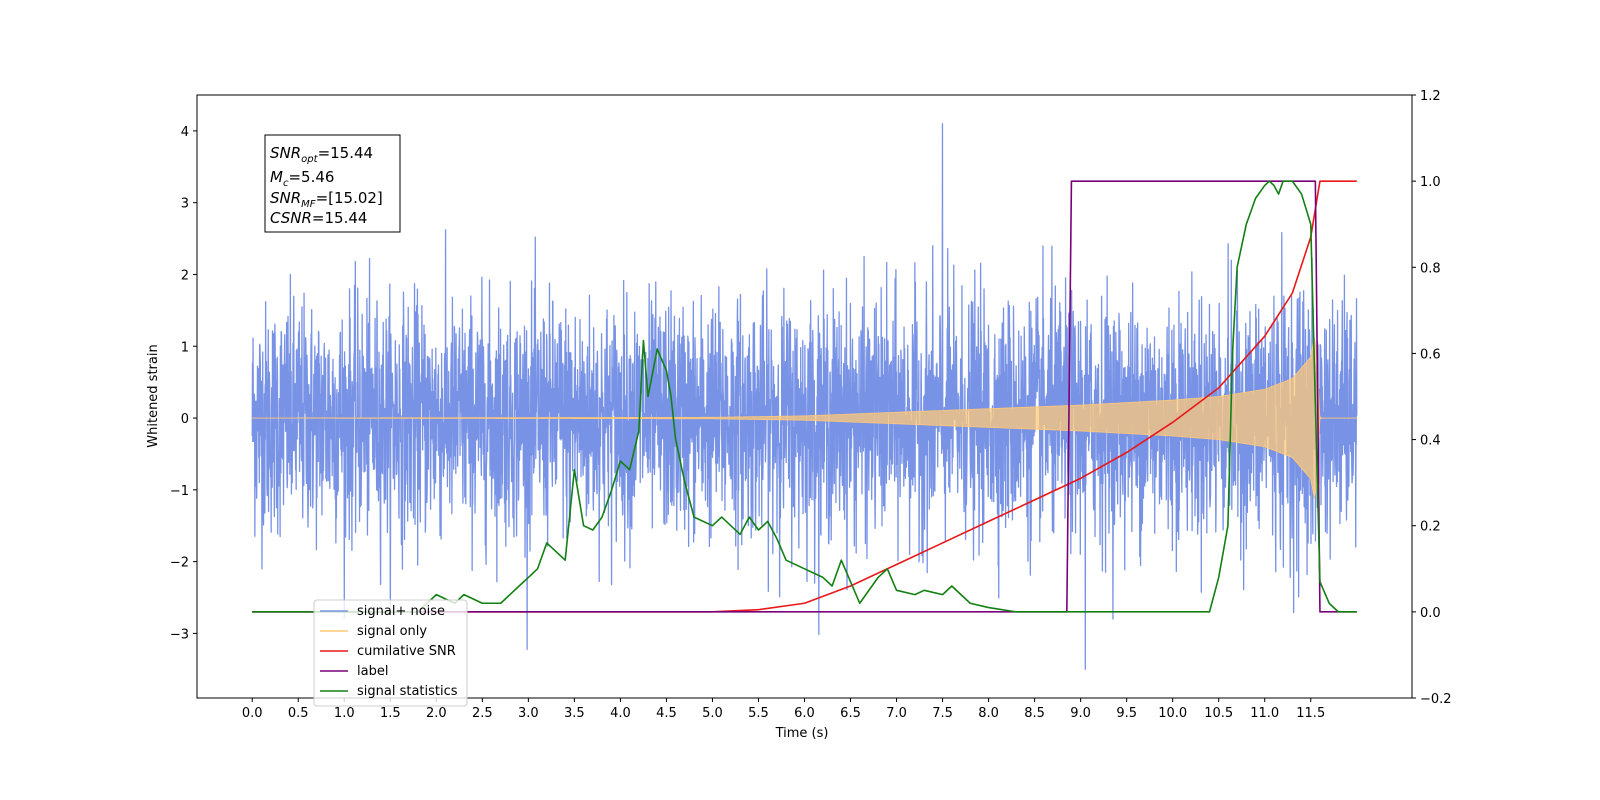  Describe the element at coordinates (482, 713) in the screenshot. I see `x-tick-label: 2.5` at that location.